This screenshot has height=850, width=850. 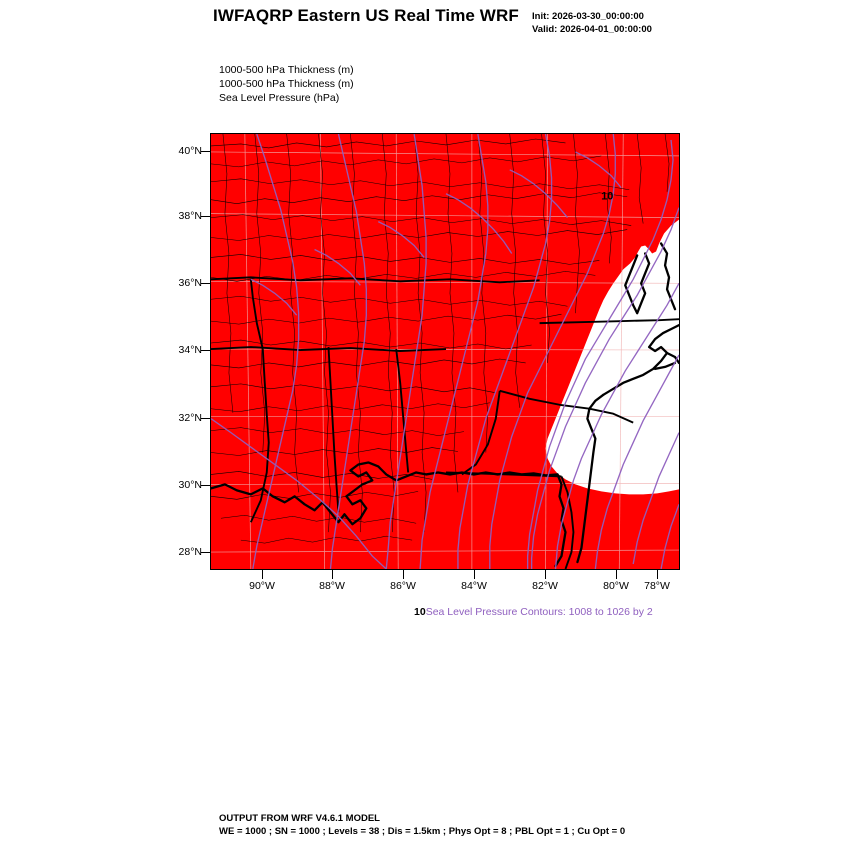 What do you see at coordinates (545, 586) in the screenshot?
I see `lon-label-82: 82°W` at bounding box center [545, 586].